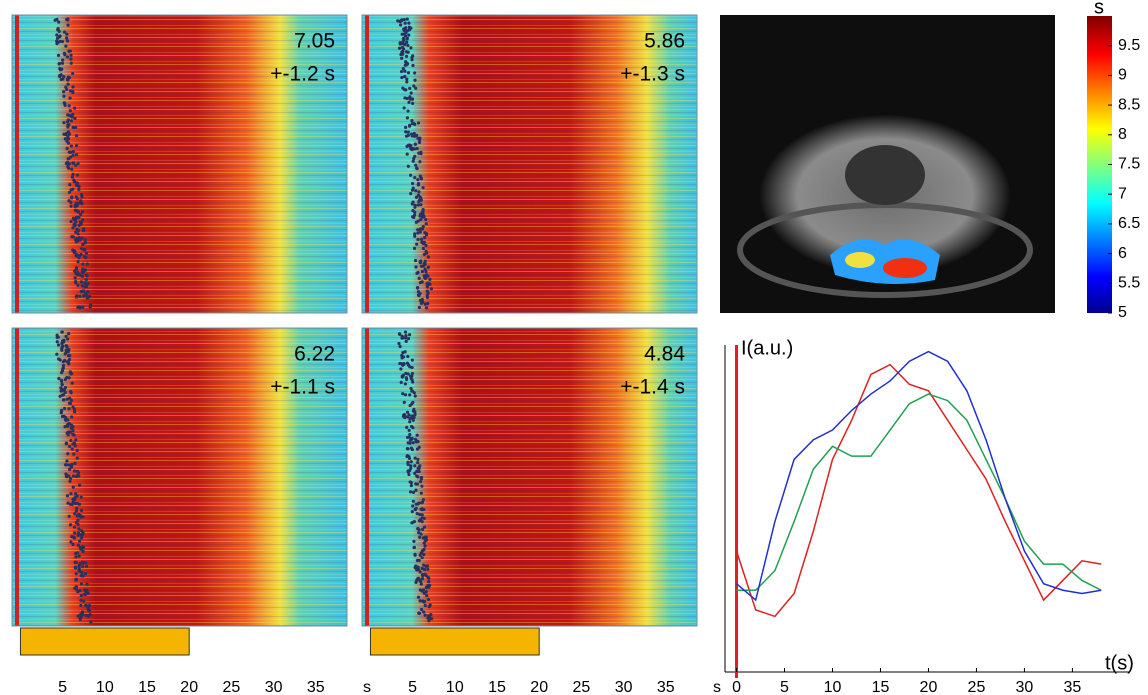  Describe the element at coordinates (314, 41) in the screenshot. I see `annotation: 7.05` at that location.